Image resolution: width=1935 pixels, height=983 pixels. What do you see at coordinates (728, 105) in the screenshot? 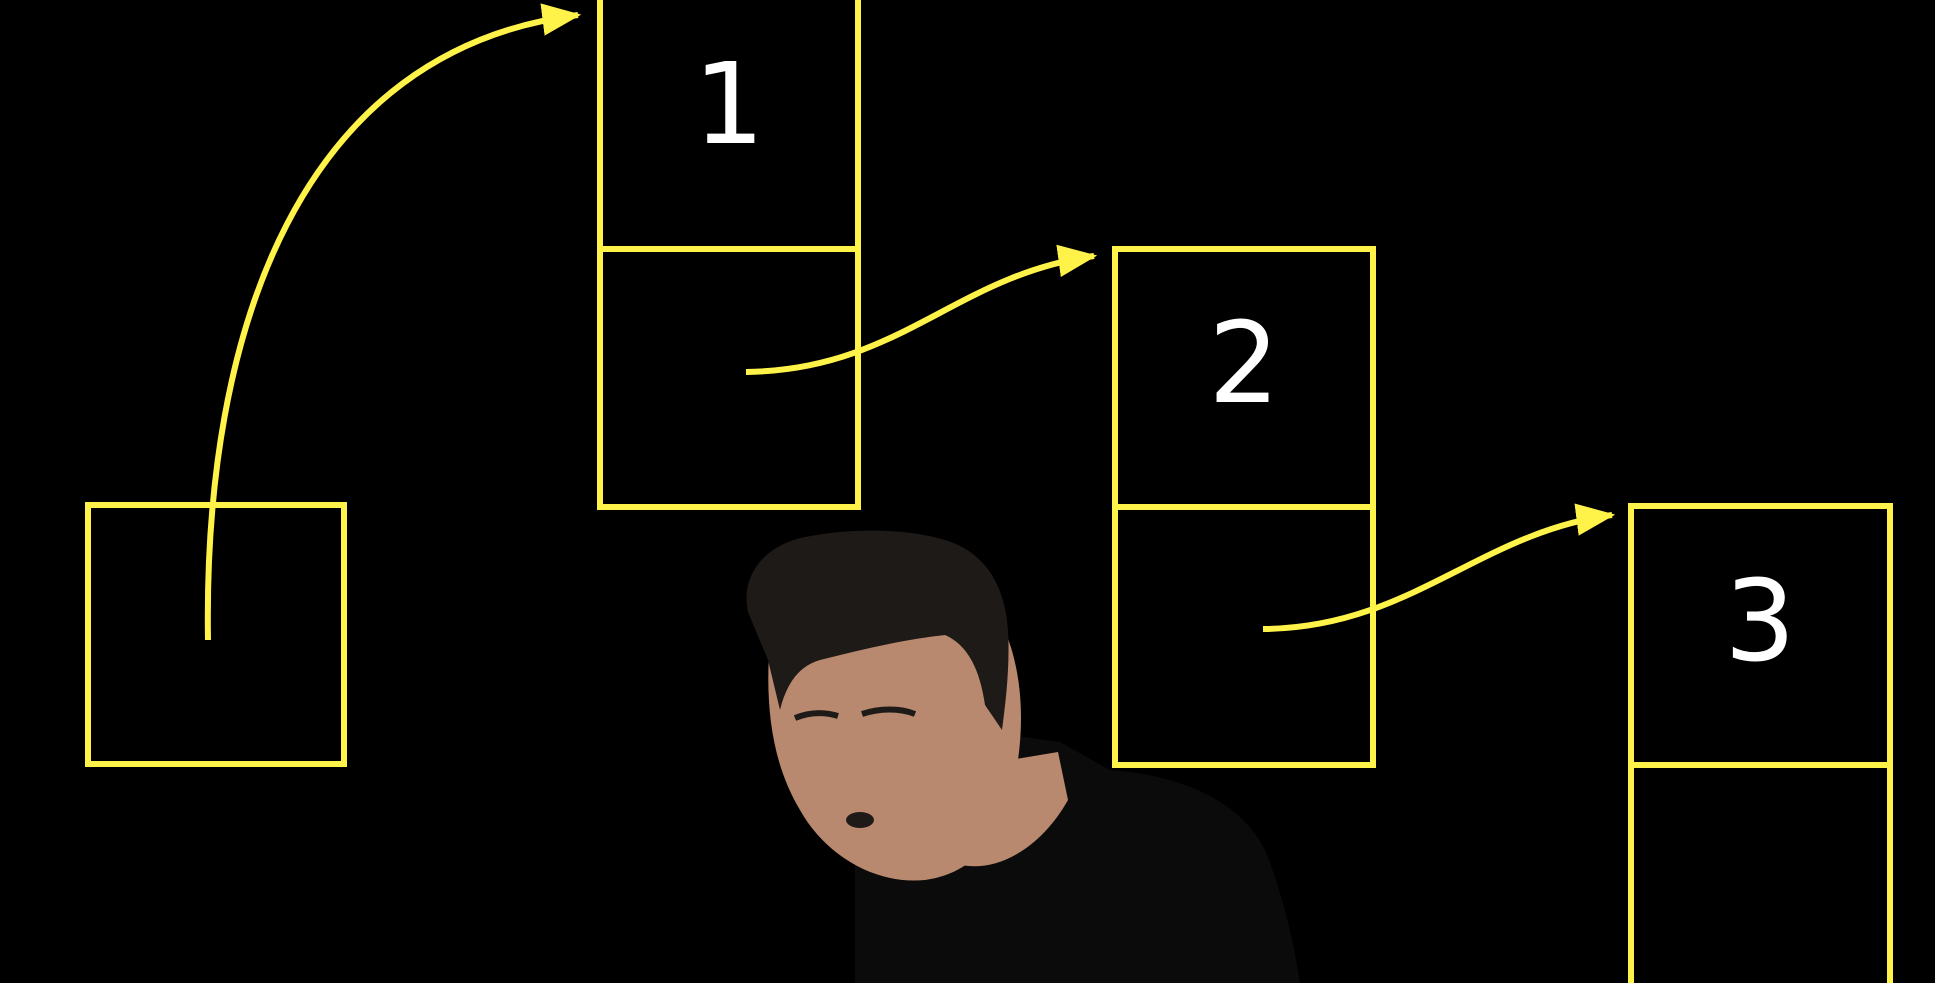
I see `node-1-label: 1` at bounding box center [728, 105].